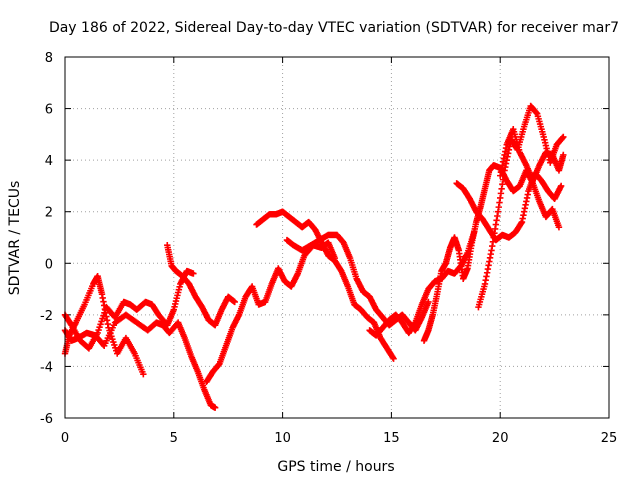 Image resolution: width=640 pixels, height=480 pixels. Describe the element at coordinates (49, 110) in the screenshot. I see `y-tick-label: 6` at that location.